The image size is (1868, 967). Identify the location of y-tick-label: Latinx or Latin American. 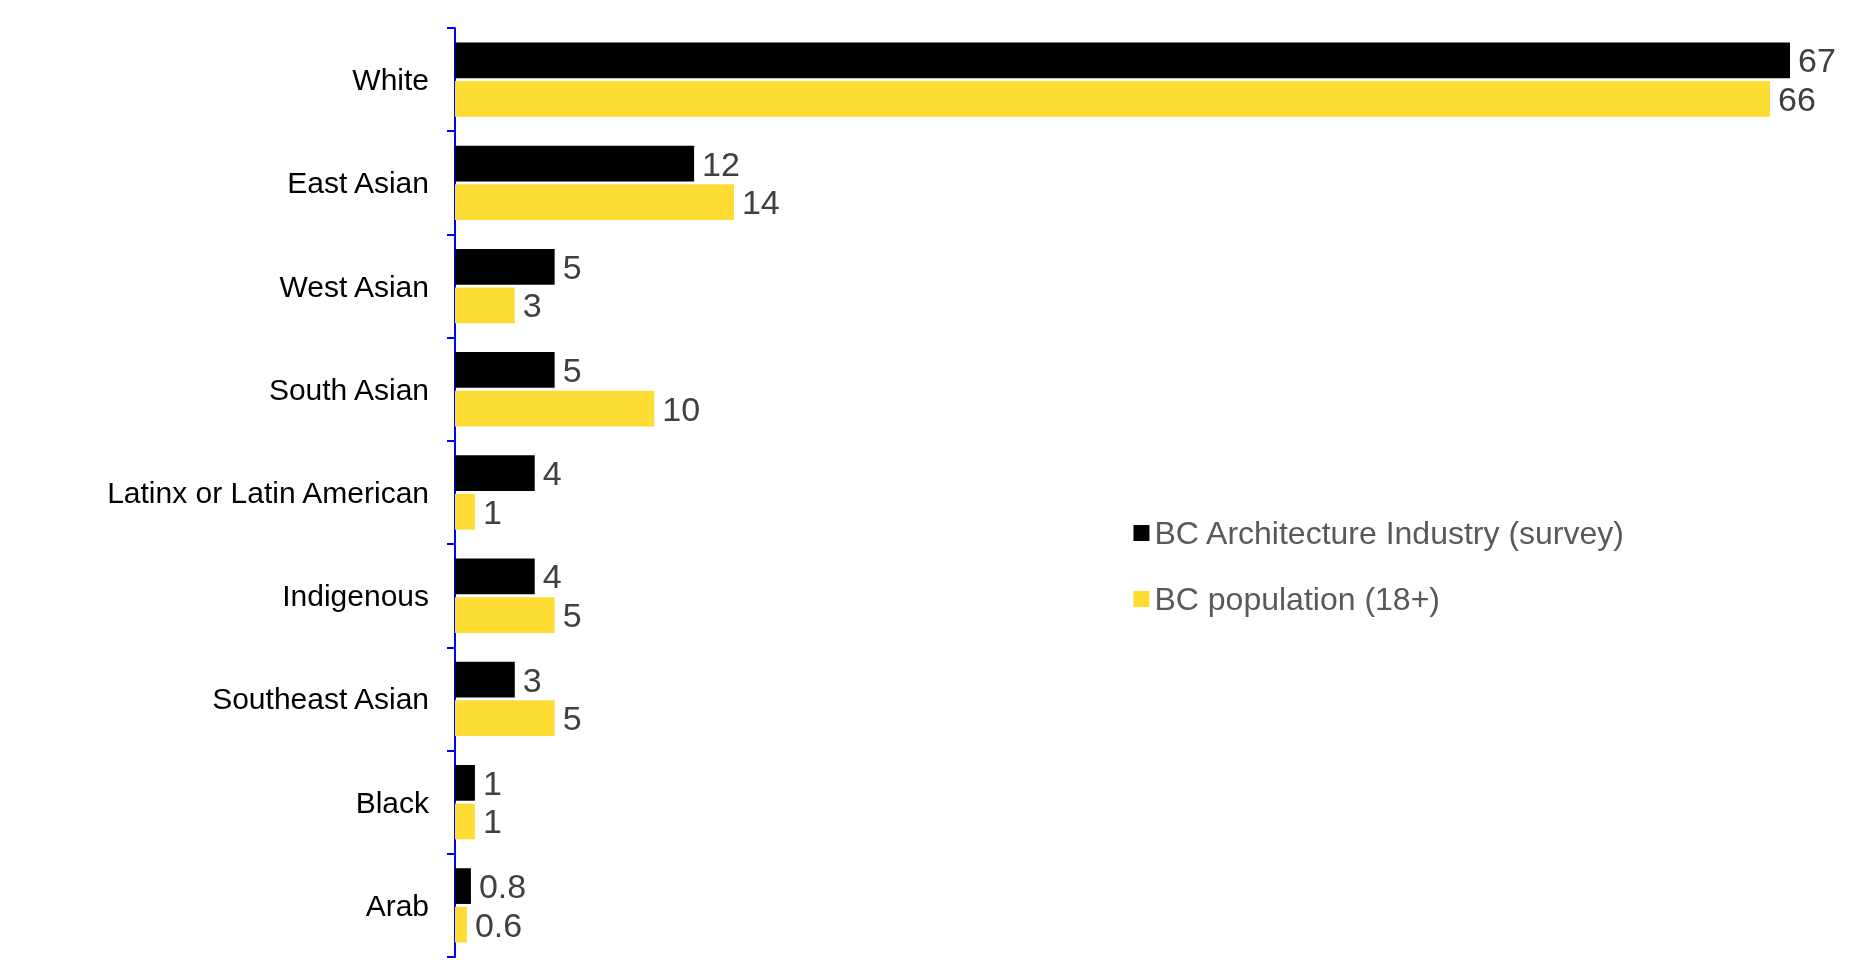
(268, 492).